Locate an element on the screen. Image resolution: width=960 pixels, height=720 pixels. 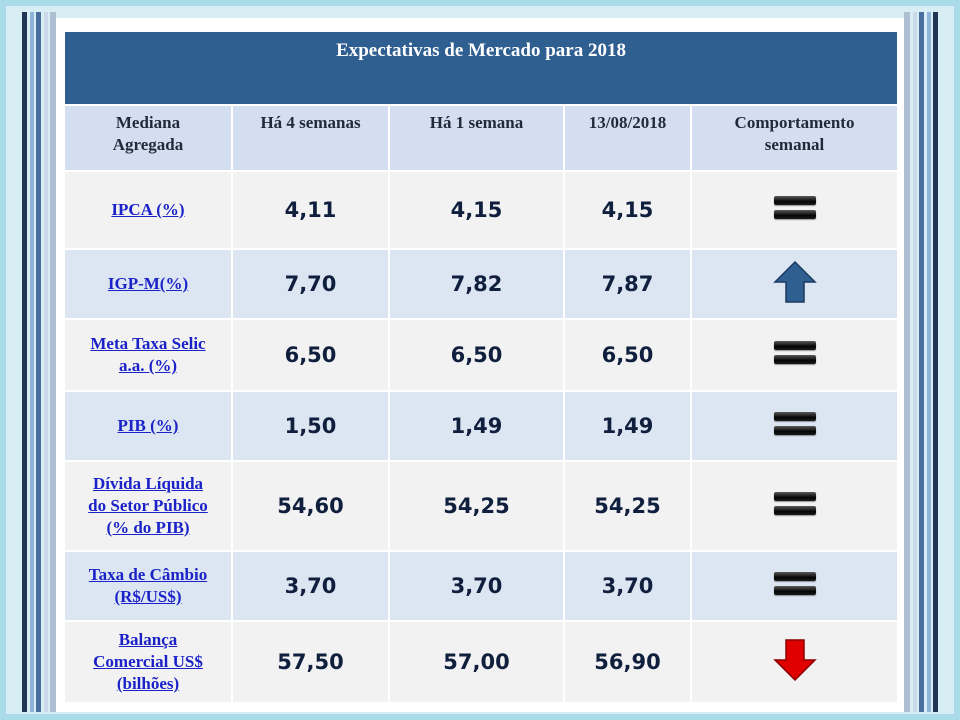
value-4-weeks: 3,70 is located at coordinates (310, 586).